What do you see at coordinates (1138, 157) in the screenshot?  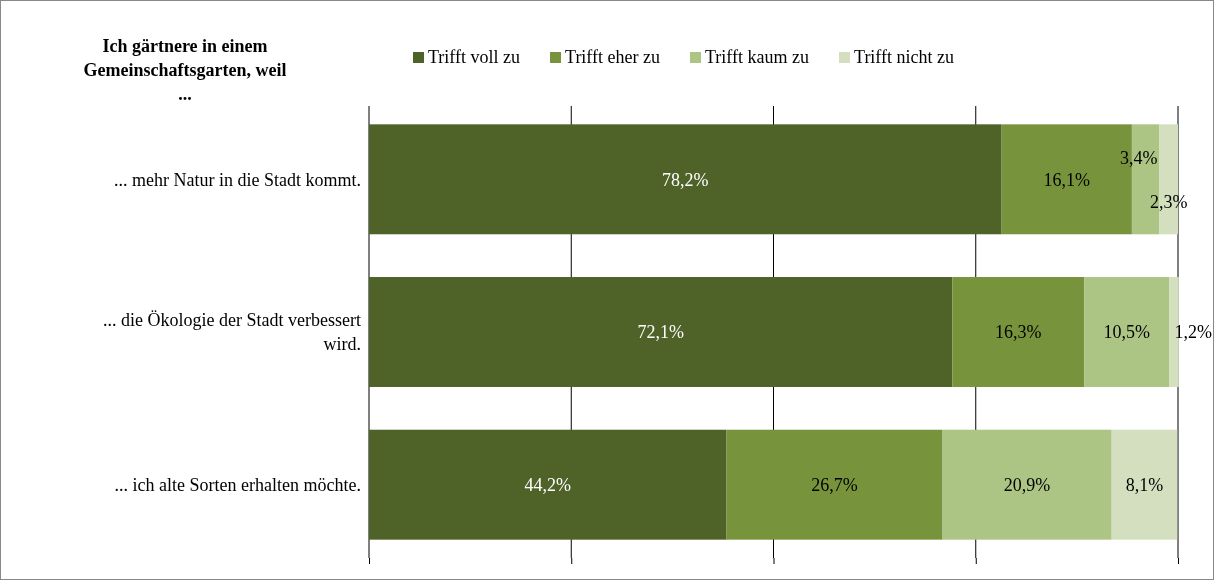 I see `data-label: 3,4%` at bounding box center [1138, 157].